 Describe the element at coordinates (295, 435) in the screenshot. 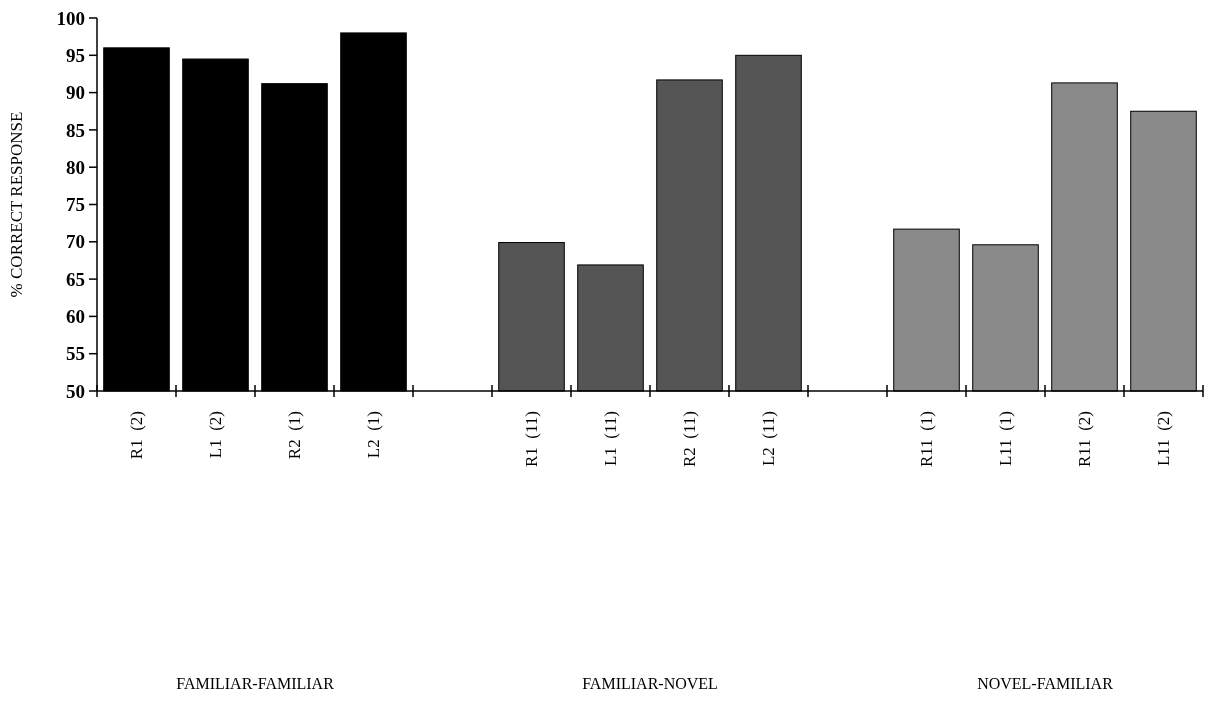

I see `x-tick-label: R2 (1)` at that location.